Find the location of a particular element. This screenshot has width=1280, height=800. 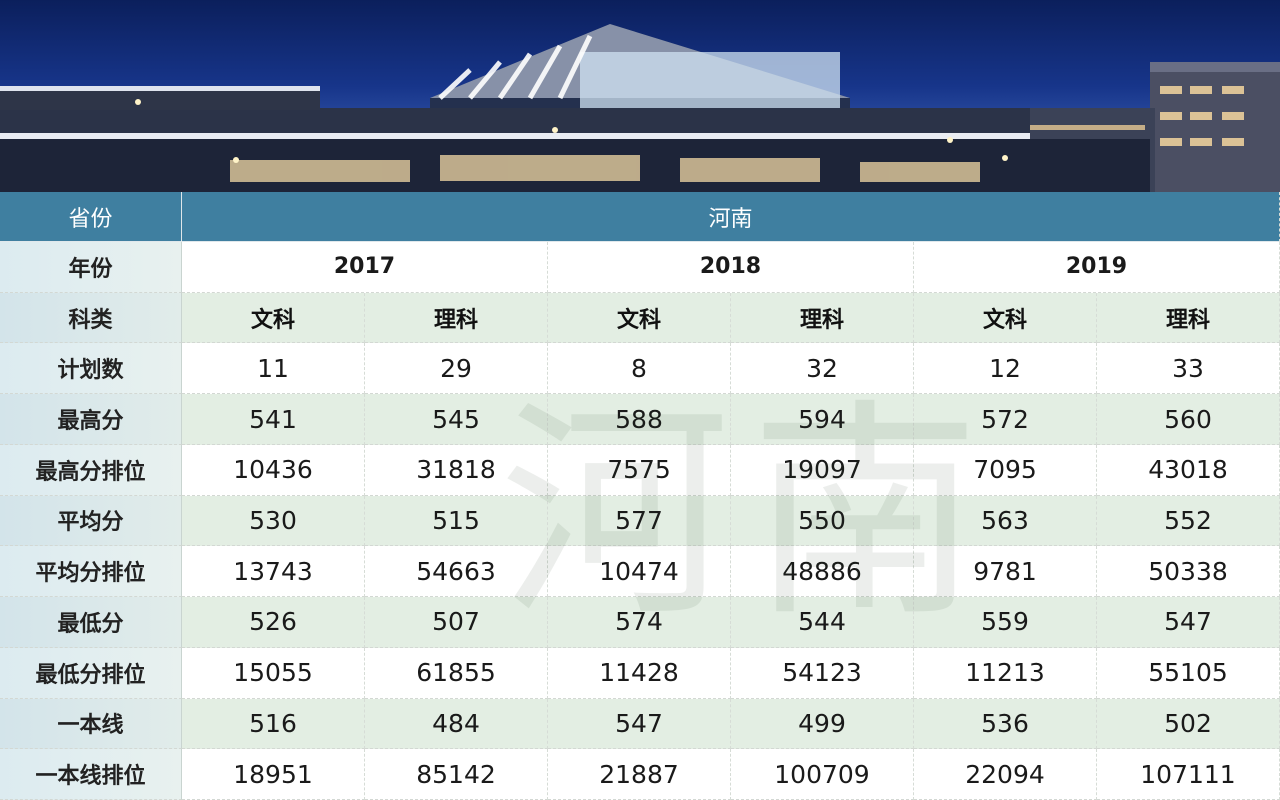

table-cell: 7575 is located at coordinates (639, 470).